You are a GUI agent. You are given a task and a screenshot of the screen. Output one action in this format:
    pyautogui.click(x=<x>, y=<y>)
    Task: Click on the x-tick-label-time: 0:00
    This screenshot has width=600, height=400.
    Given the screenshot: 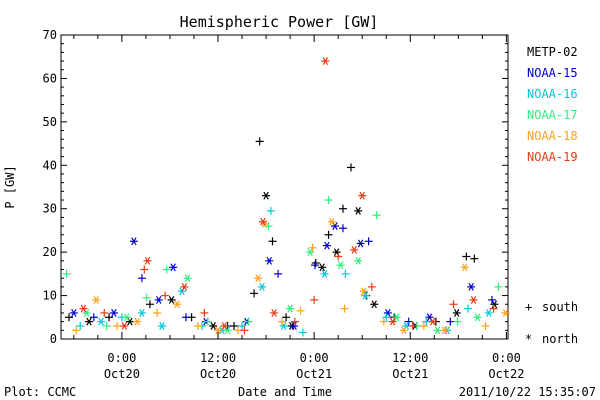 What is the action you would take?
    pyautogui.click(x=314, y=358)
    